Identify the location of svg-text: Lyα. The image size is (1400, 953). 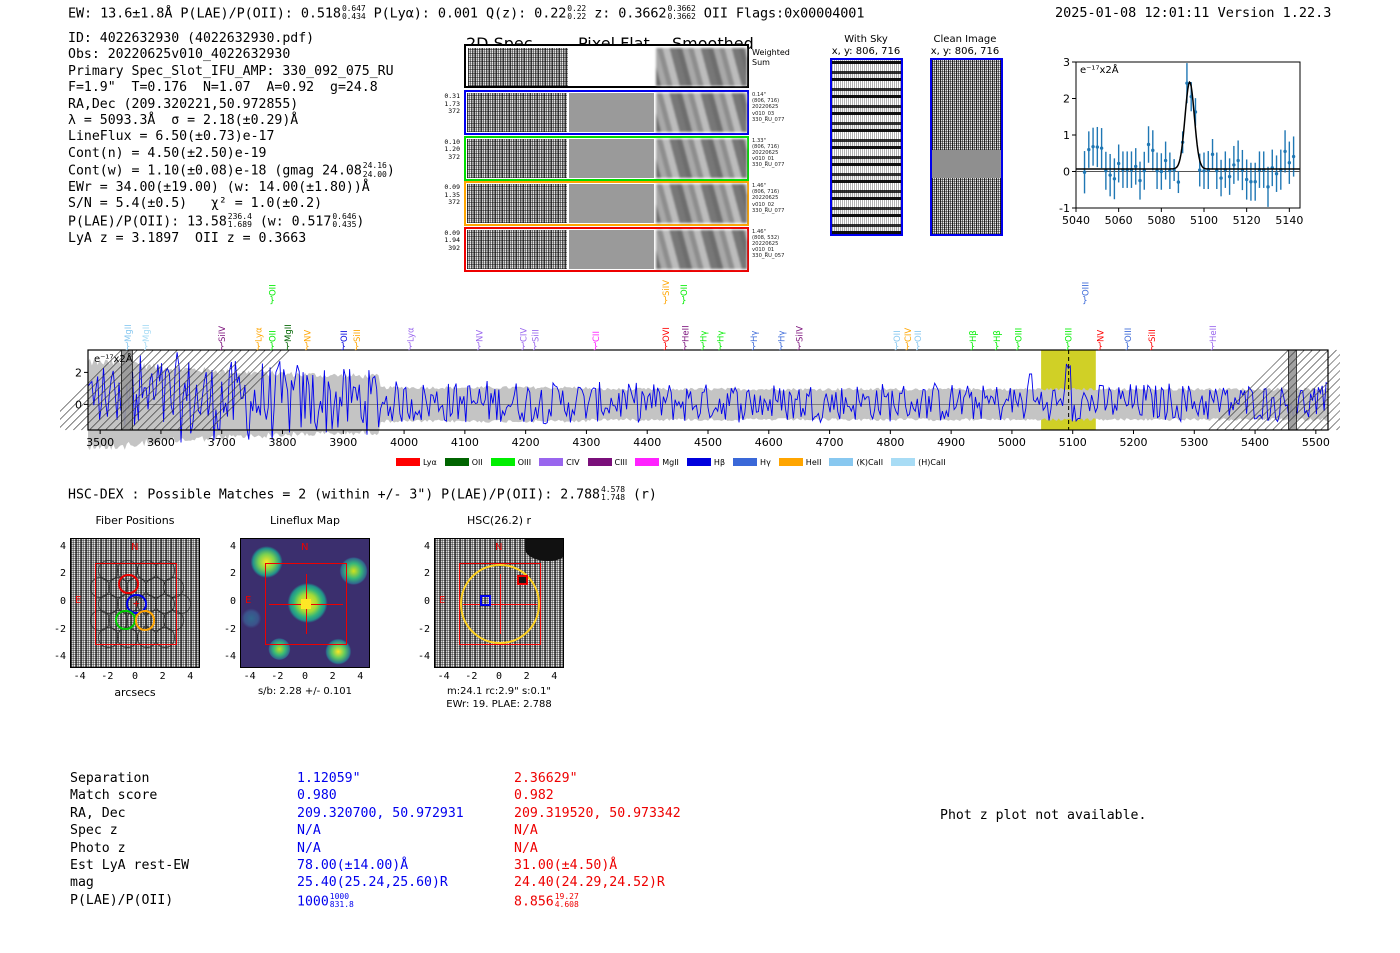
(260, 334).